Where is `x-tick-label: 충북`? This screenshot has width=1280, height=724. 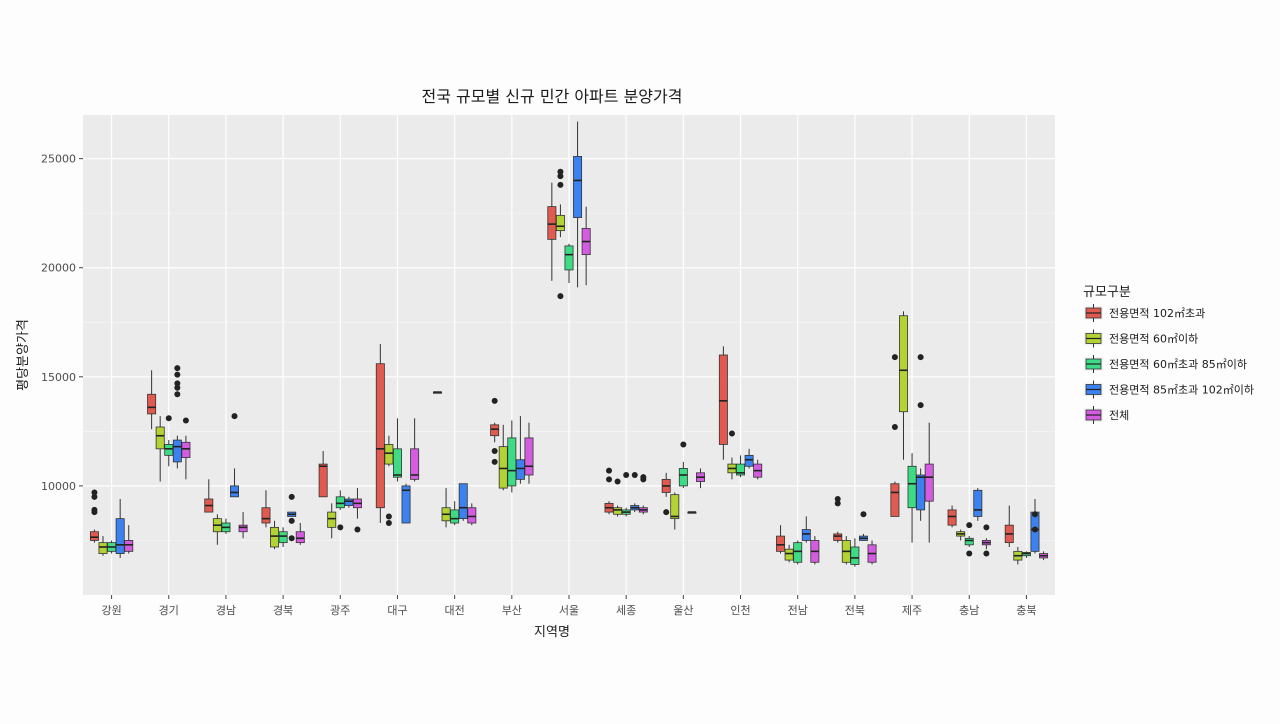
x-tick-label: 충북 is located at coordinates (1026, 610).